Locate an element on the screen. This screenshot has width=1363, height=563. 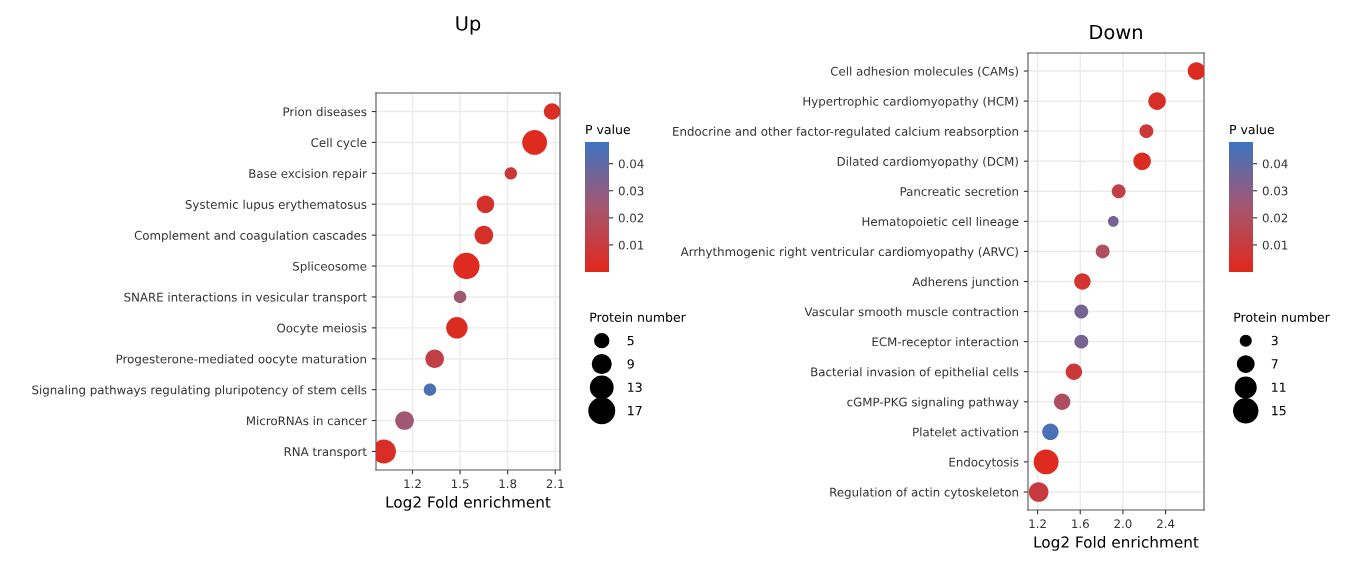
y-tick-label: MicroRNAs in cancer is located at coordinates (307, 421).